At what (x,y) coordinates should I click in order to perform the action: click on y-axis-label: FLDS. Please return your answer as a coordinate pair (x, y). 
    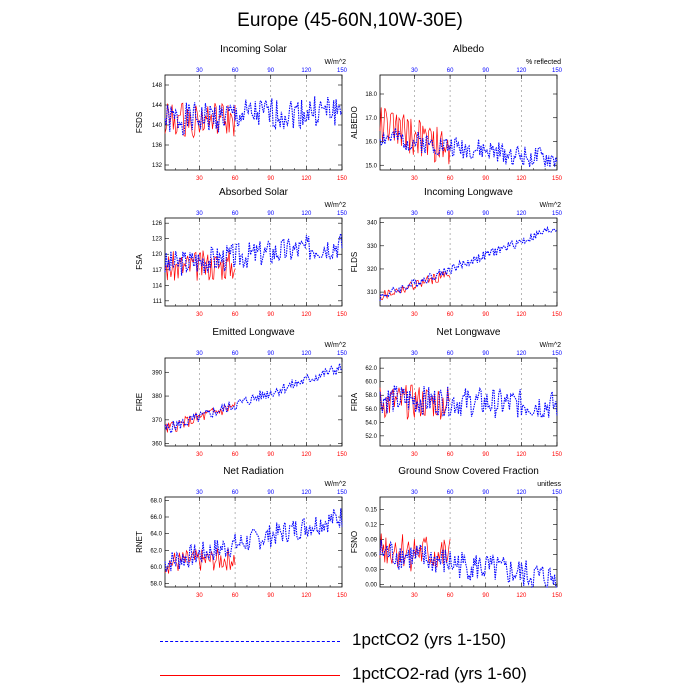
    Looking at the image, I should click on (354, 262).